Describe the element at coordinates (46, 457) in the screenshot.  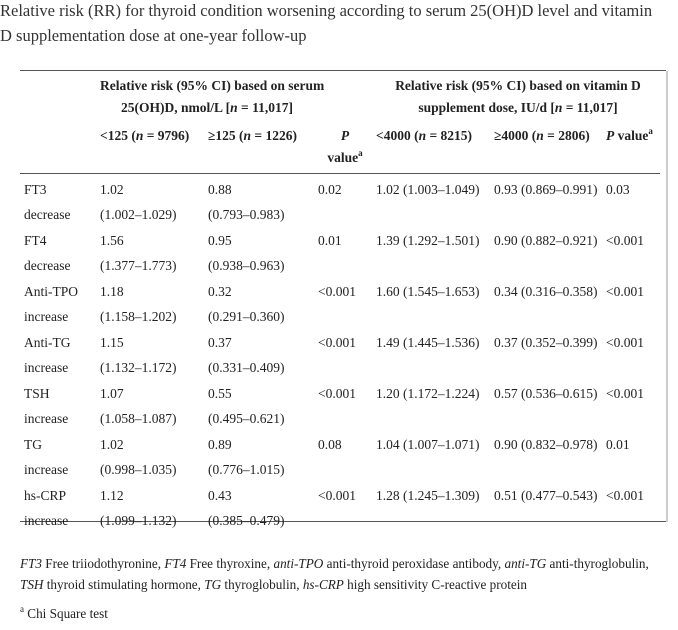
I see `row-label: TG increase` at that location.